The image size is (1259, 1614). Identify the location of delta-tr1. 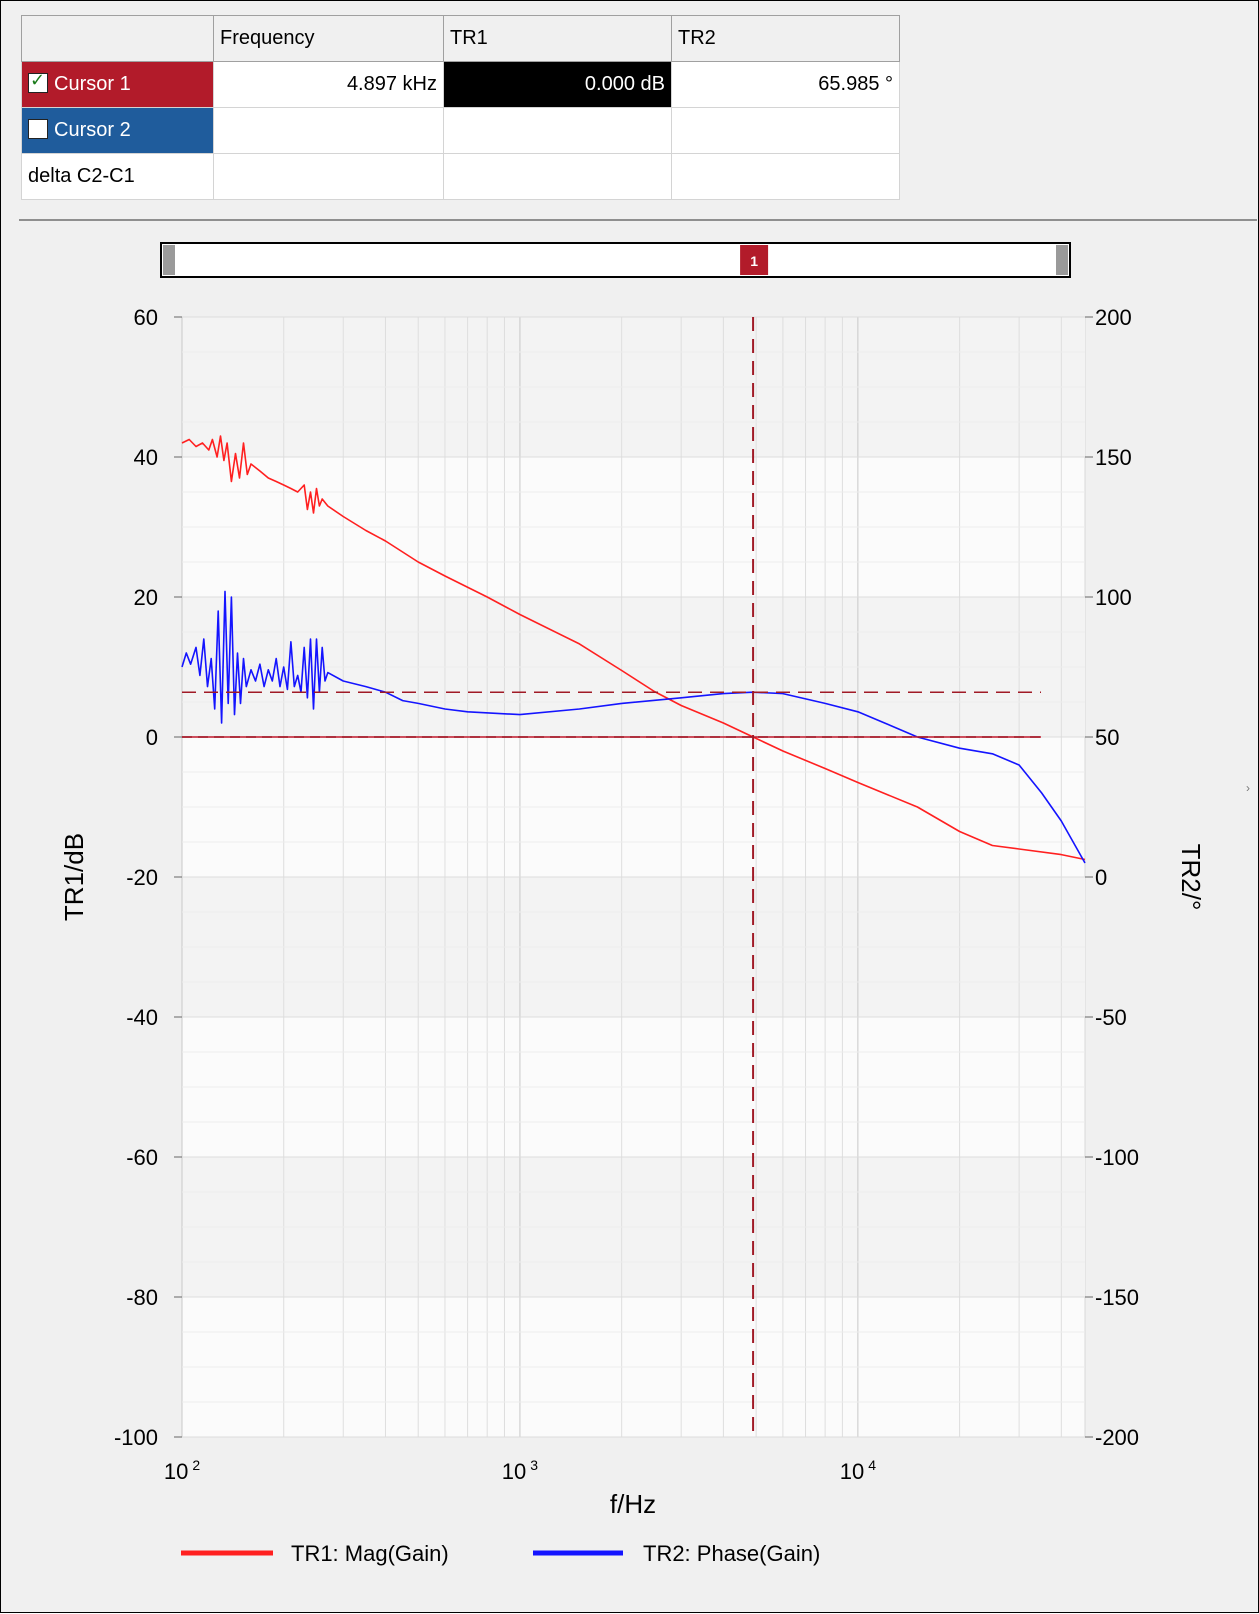
(557, 176).